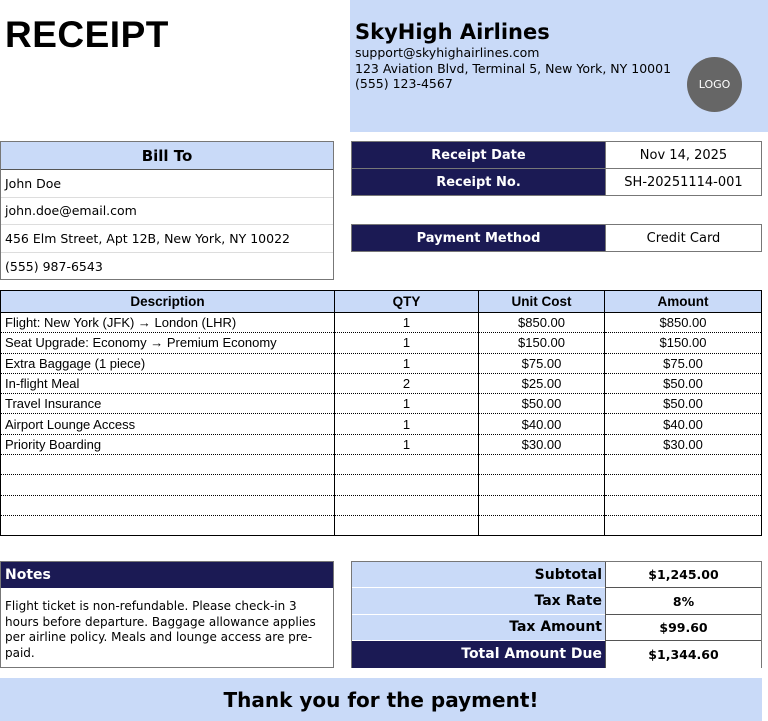  Describe the element at coordinates (452, 32) in the screenshot. I see `company-name: SkyHigh Airlines` at that location.